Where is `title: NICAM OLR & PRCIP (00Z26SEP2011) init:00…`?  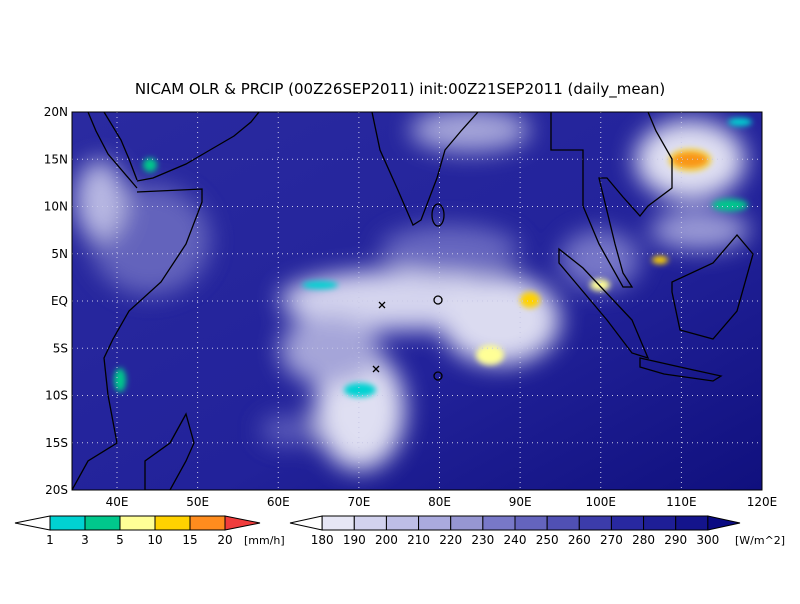 title: NICAM OLR & PRCIP (00Z26SEP2011) init:00… is located at coordinates (400, 89).